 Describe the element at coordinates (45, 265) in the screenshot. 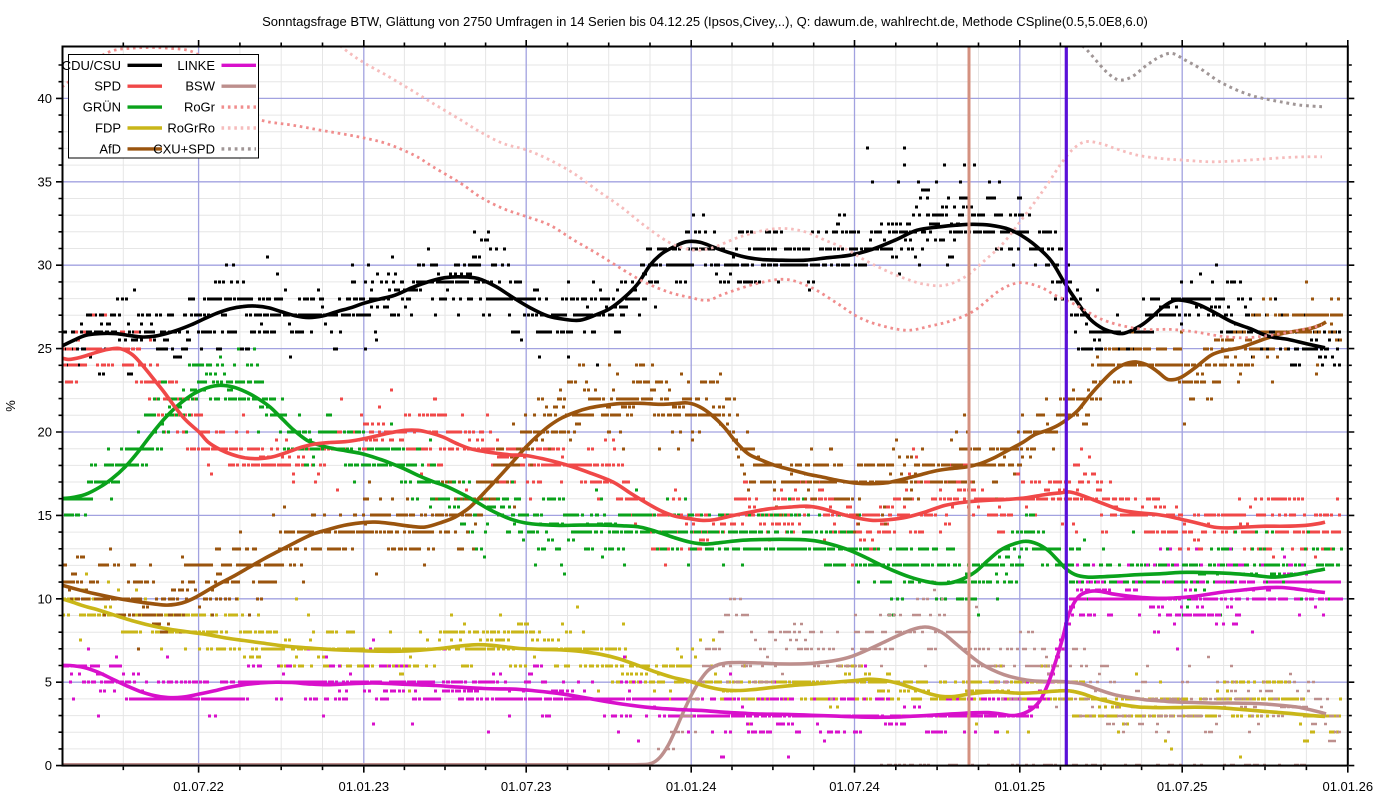

I see `svg-text: 30` at that location.